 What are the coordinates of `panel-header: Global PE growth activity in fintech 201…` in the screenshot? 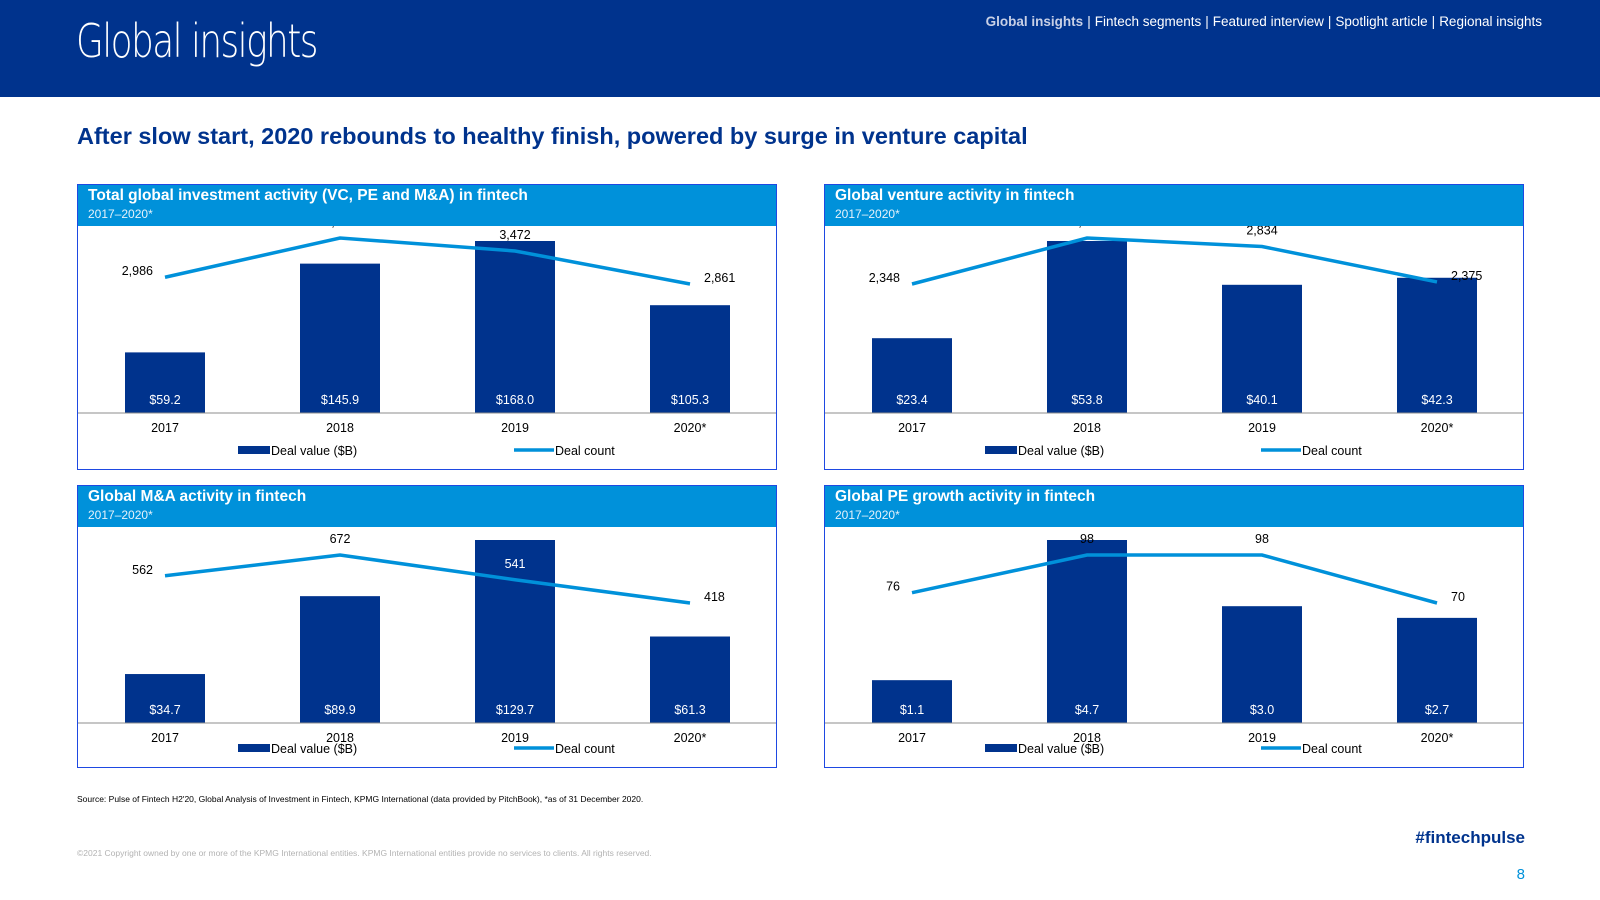 It's located at (1174, 506).